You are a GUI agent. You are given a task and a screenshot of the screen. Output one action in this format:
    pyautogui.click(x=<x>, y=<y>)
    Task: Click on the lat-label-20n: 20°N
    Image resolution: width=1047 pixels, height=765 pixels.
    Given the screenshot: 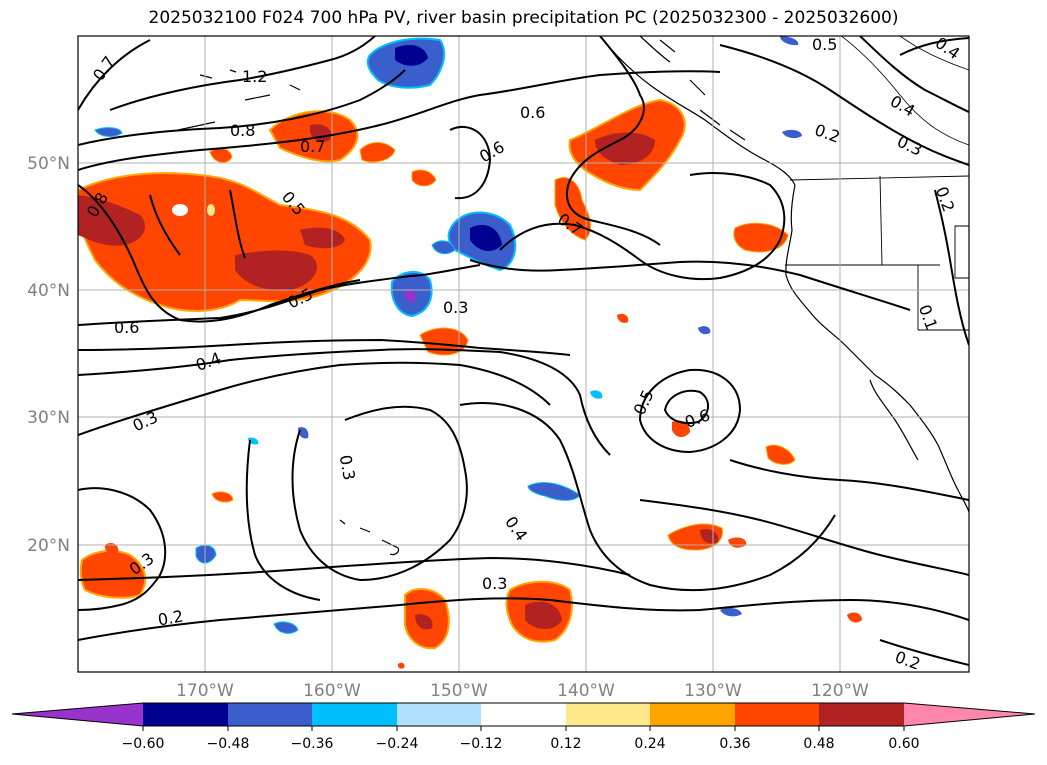 What is the action you would take?
    pyautogui.click(x=48, y=546)
    